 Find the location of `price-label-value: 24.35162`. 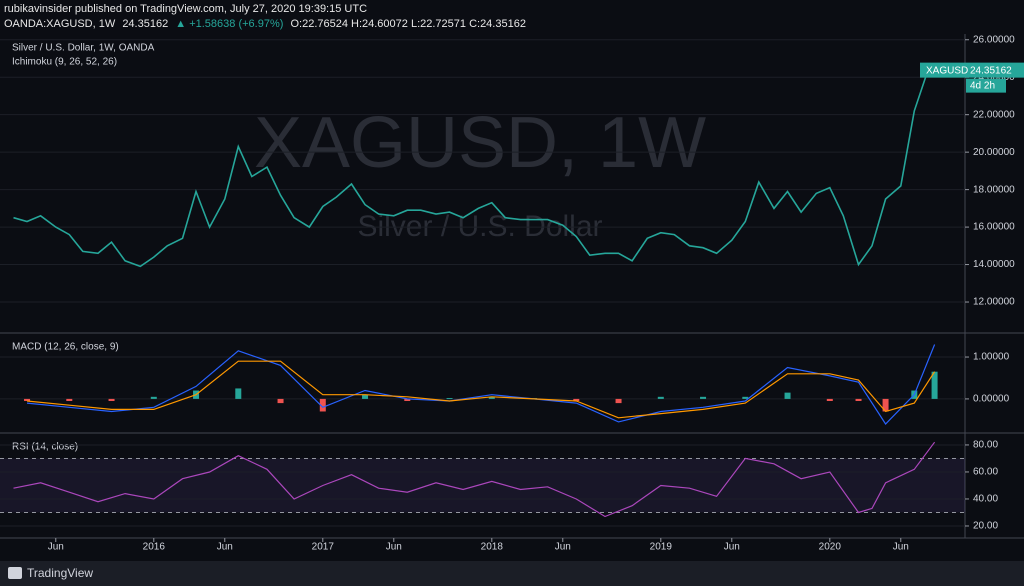

price-label-value: 24.35162 is located at coordinates (991, 70).